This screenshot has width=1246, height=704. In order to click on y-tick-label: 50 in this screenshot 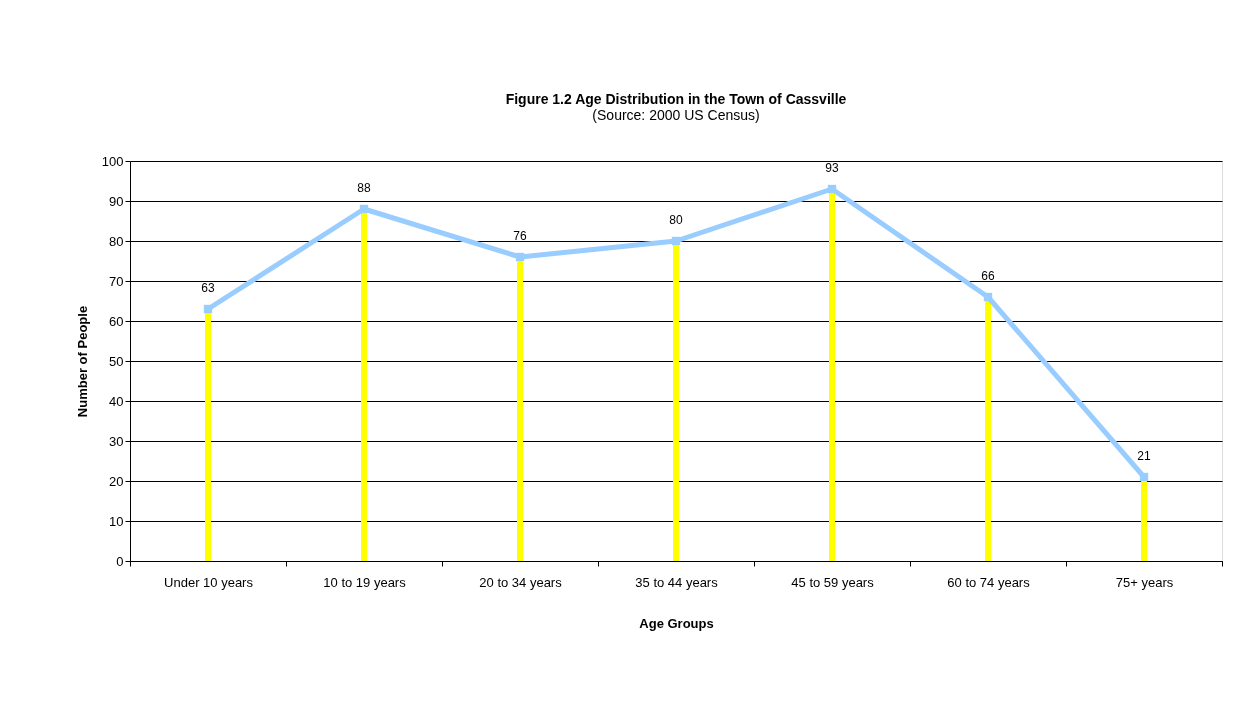, I will do `click(116, 361)`.